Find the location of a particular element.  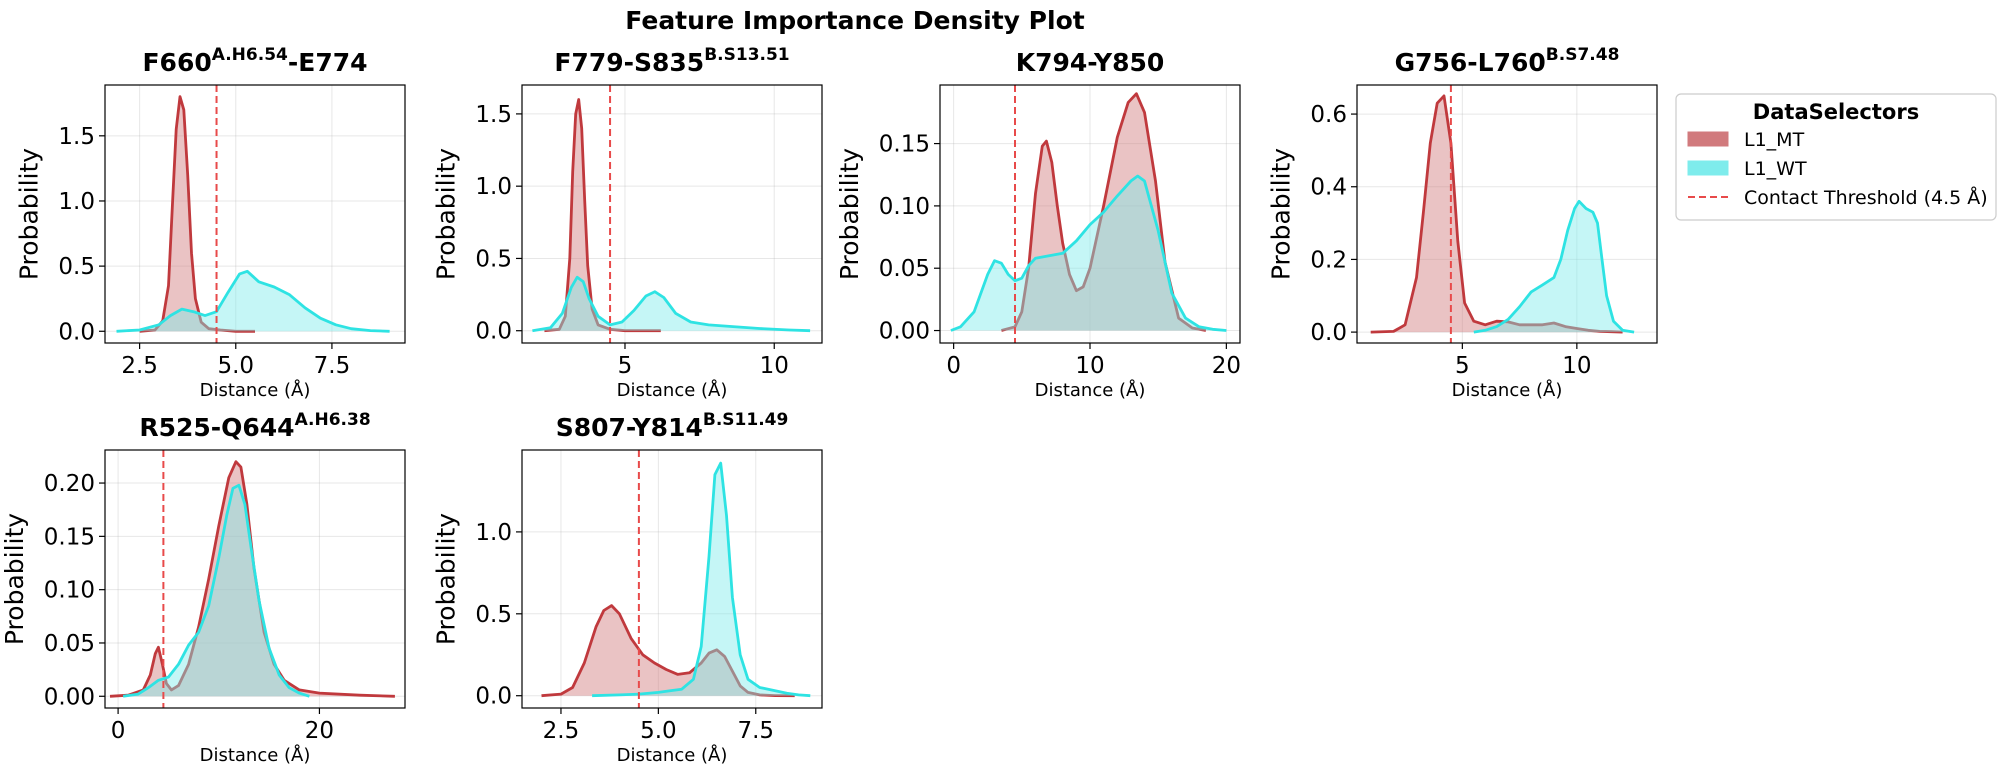

legend-title: DataSelectors is located at coordinates (1836, 112).